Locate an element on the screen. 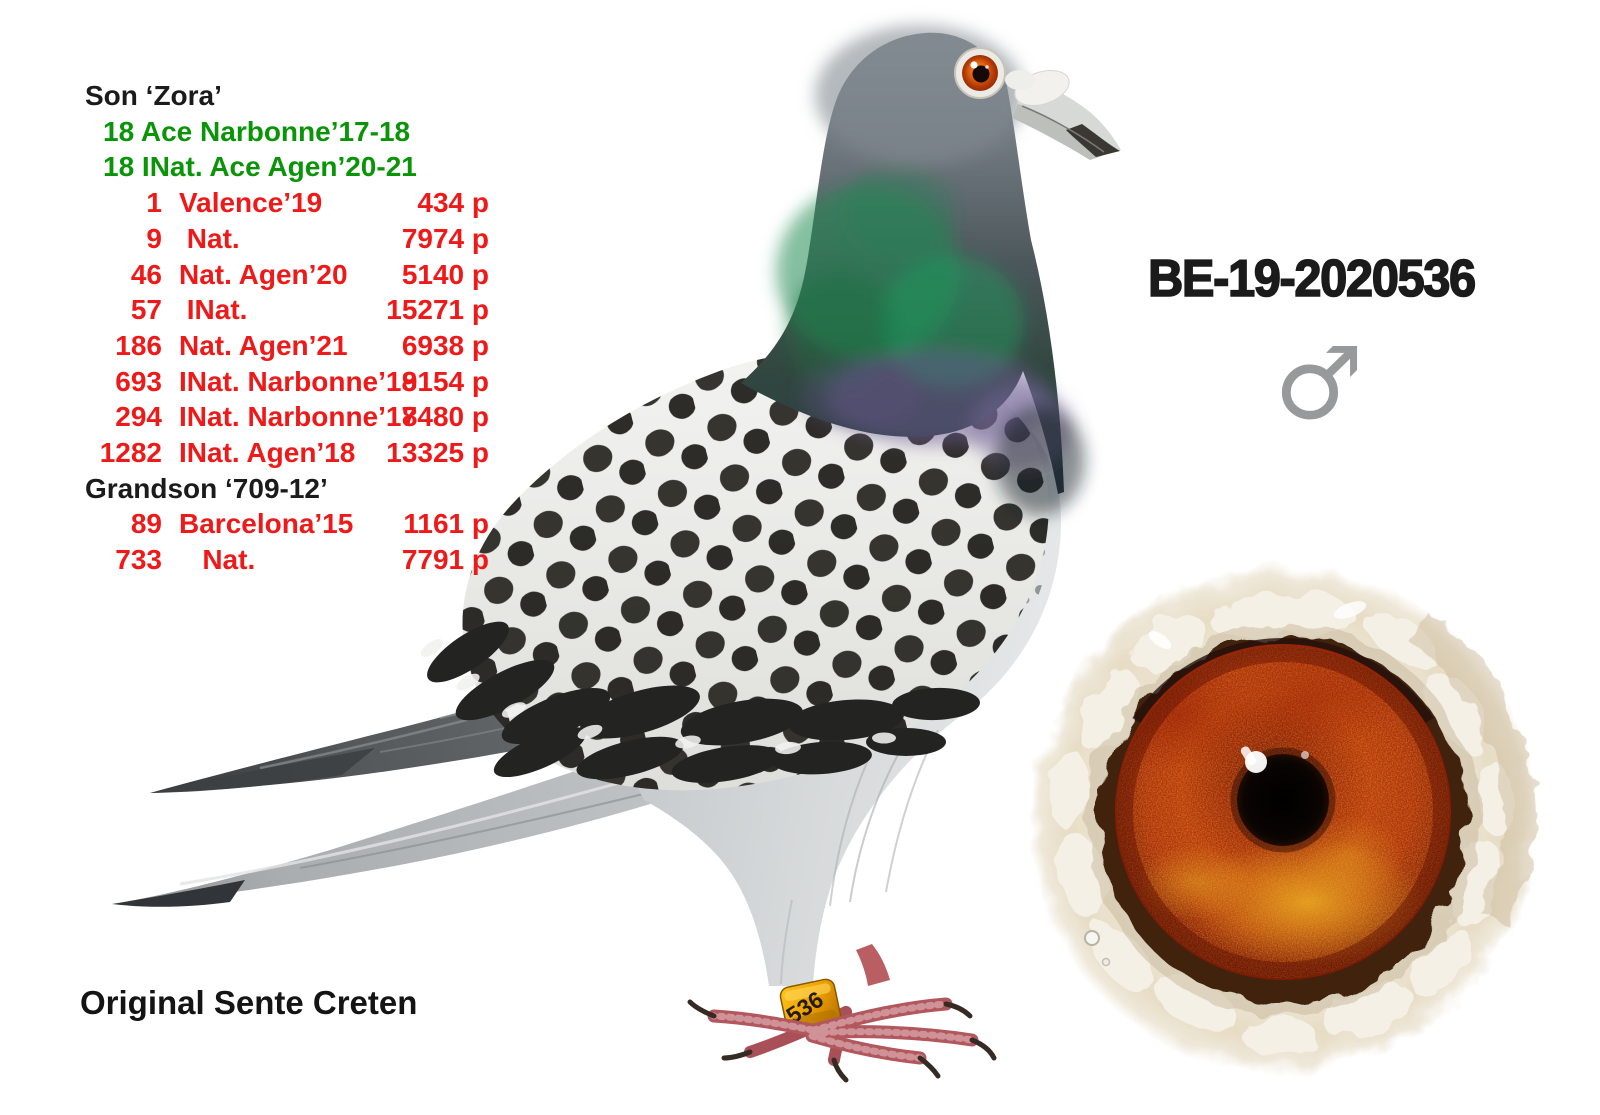 The height and width of the screenshot is (1115, 1600). result-row: 46 Nat. Agen’20 5140 p is located at coordinates (284, 275).